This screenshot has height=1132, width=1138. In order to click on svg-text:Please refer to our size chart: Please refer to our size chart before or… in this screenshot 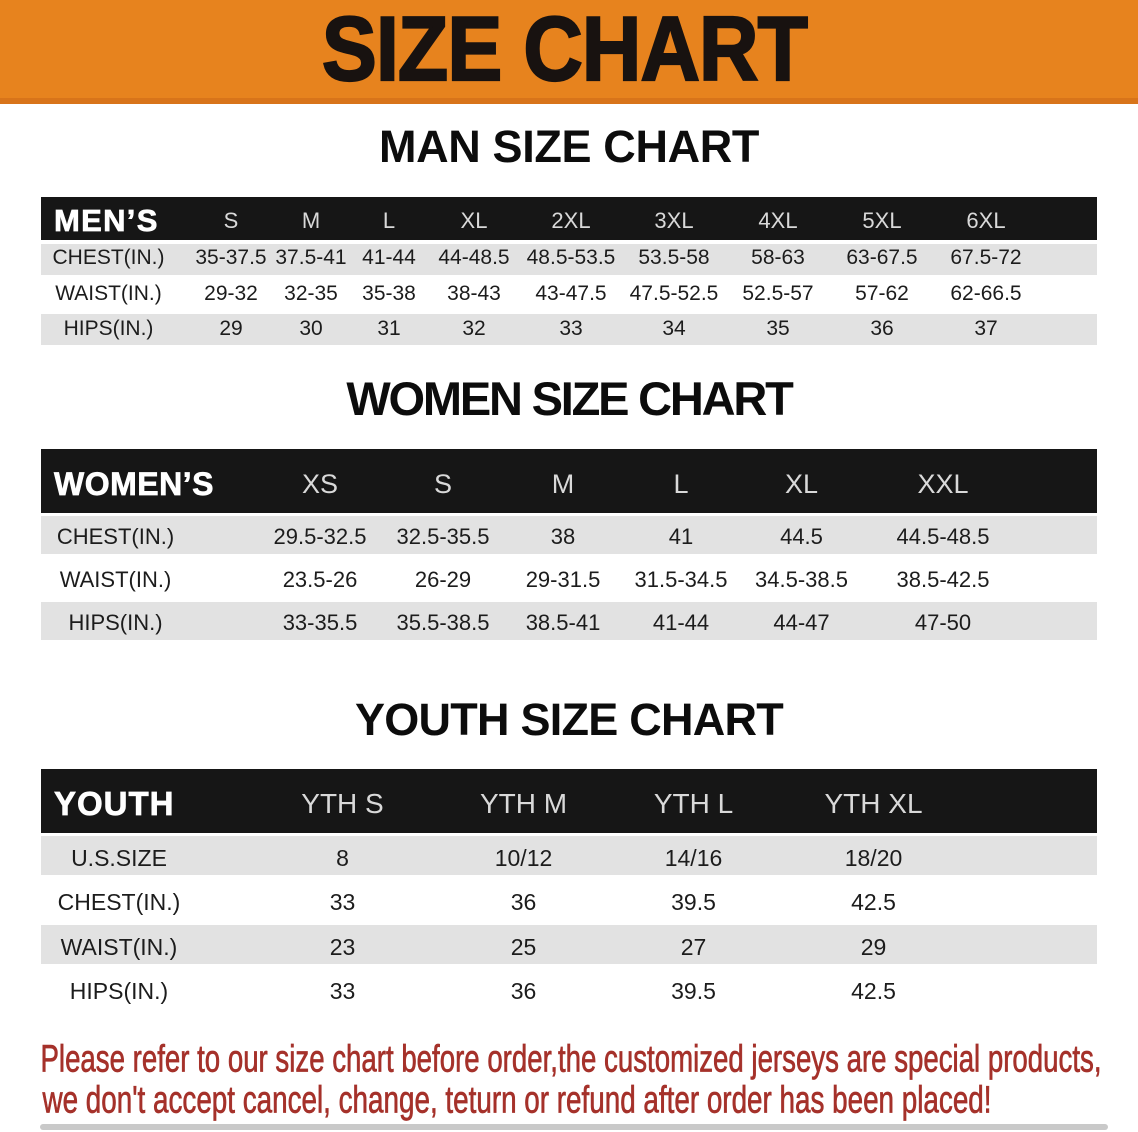, I will do `click(571, 1060)`.